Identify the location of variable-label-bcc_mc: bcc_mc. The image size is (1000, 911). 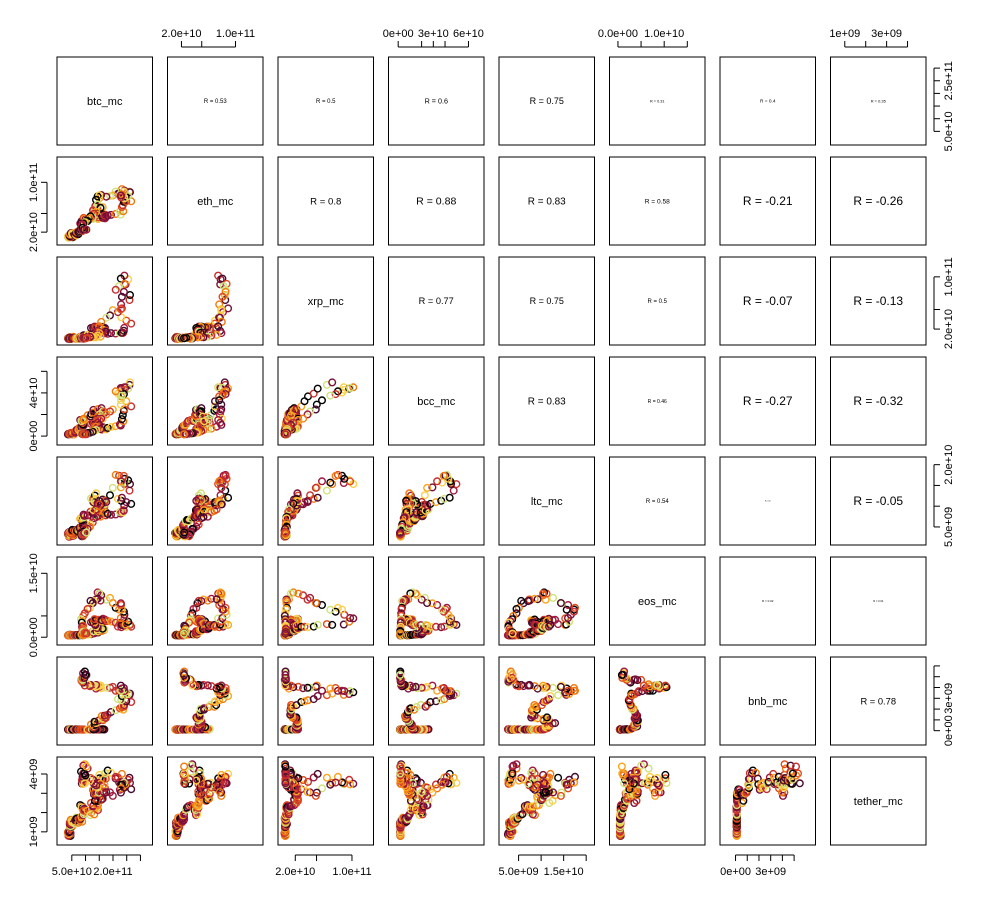
(436, 402).